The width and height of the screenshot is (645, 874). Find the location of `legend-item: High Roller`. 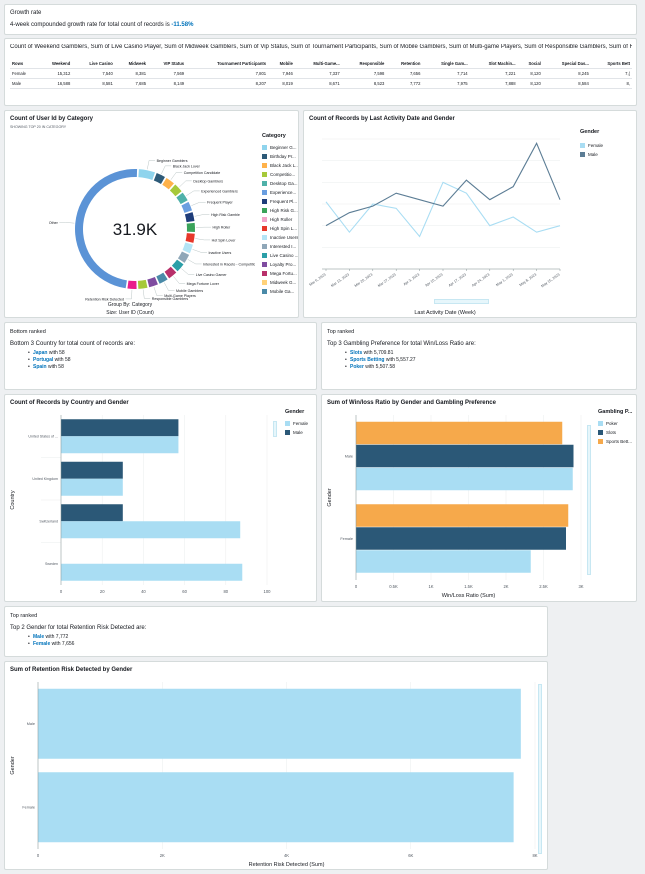

legend-item: High Roller is located at coordinates (280, 219).